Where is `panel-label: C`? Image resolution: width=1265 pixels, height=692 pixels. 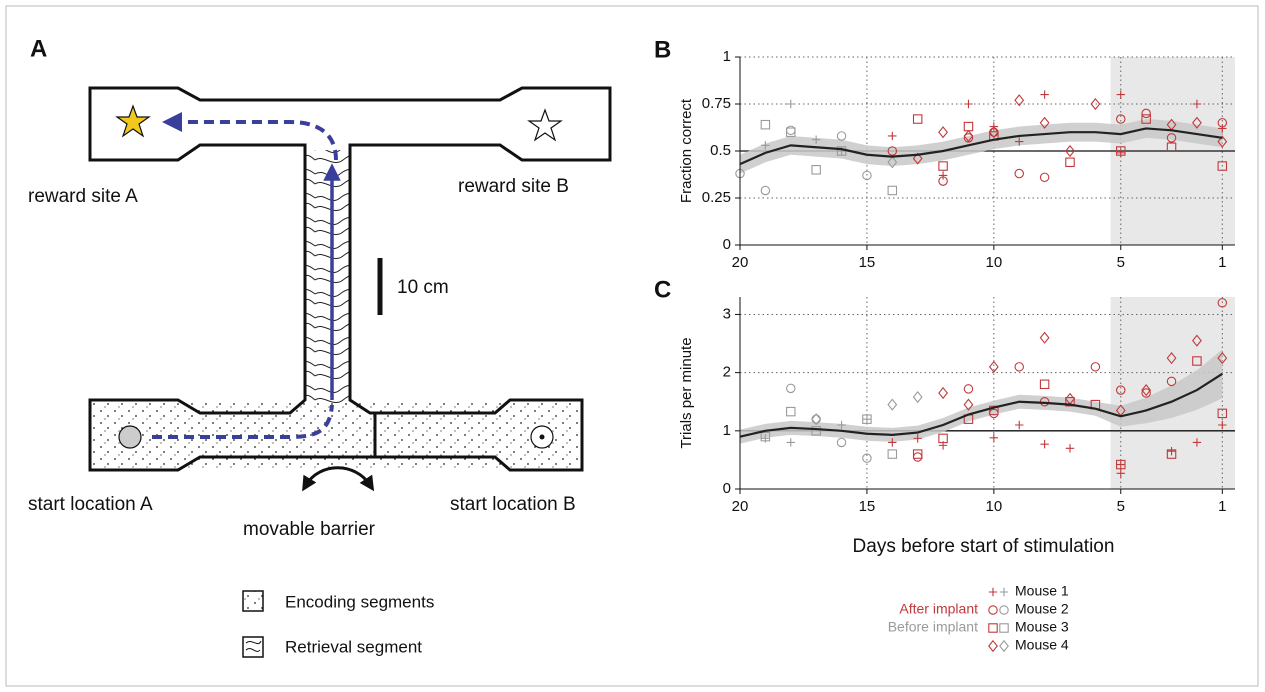
panel-label: C is located at coordinates (662, 289).